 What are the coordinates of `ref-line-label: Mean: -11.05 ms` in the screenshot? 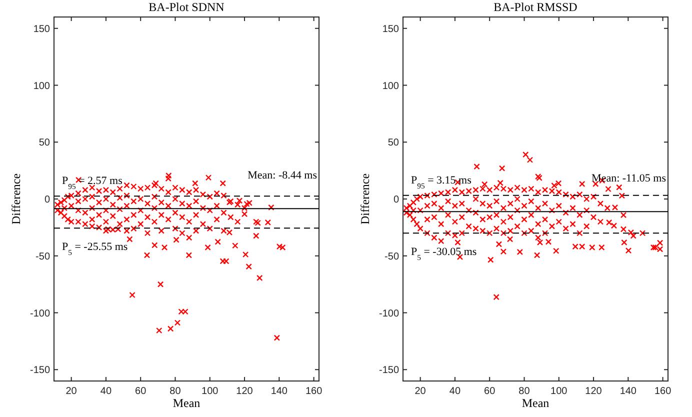 It's located at (629, 178).